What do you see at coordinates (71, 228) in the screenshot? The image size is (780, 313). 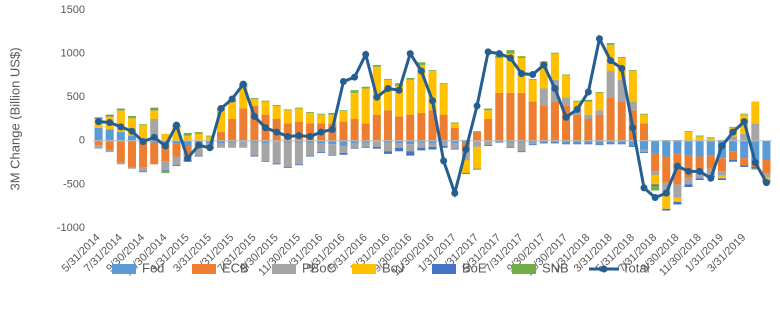 I see `y-tick-label: -1000` at bounding box center [71, 228].